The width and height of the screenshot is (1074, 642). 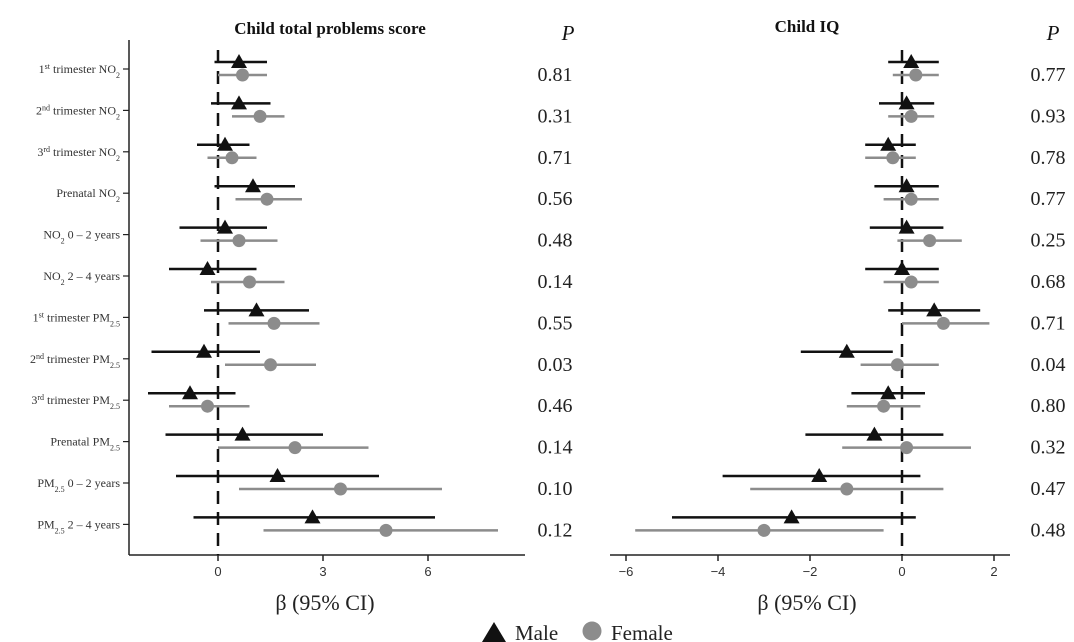 What do you see at coordinates (626, 571) in the screenshot?
I see `x-tick-label: −6` at bounding box center [626, 571].